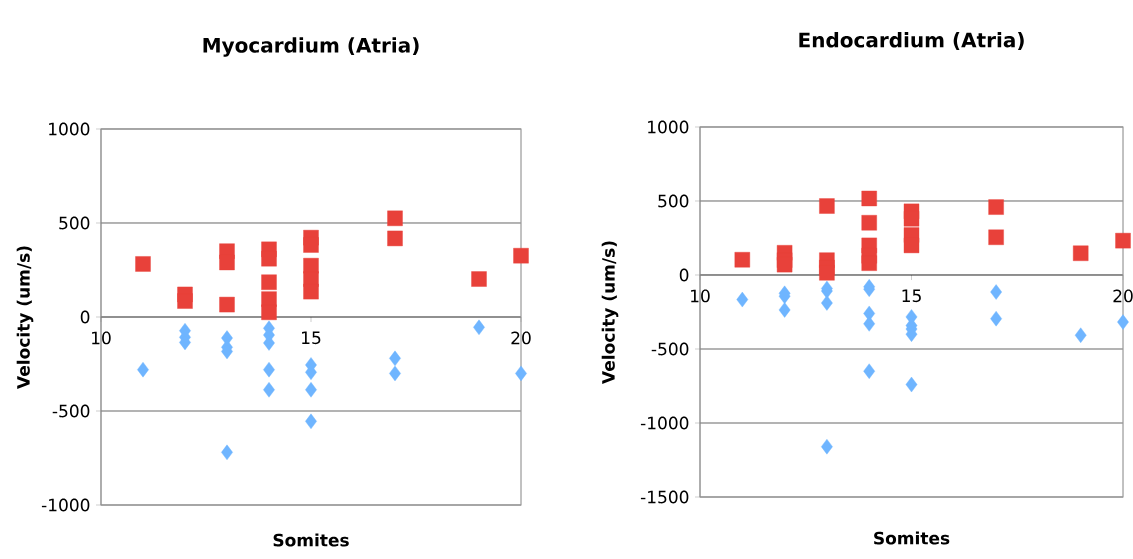  I want to click on chart-title: Endocardium (Atria), so click(911, 41).